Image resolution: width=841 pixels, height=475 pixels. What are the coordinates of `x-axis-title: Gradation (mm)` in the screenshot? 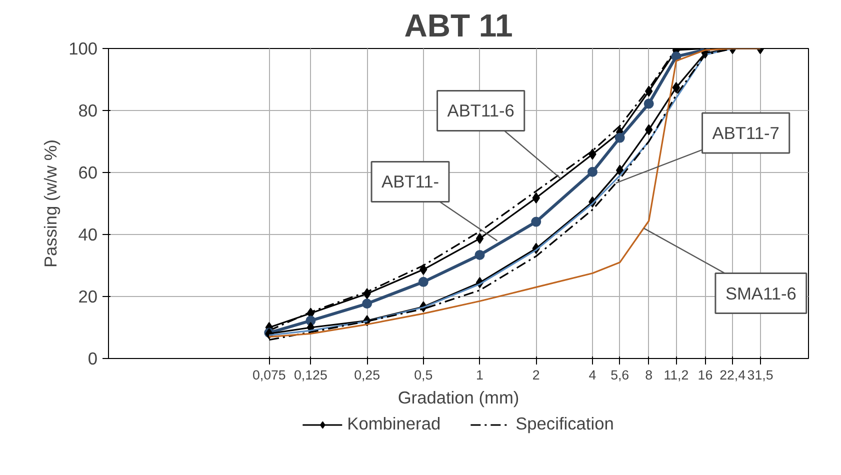 It's located at (459, 398).